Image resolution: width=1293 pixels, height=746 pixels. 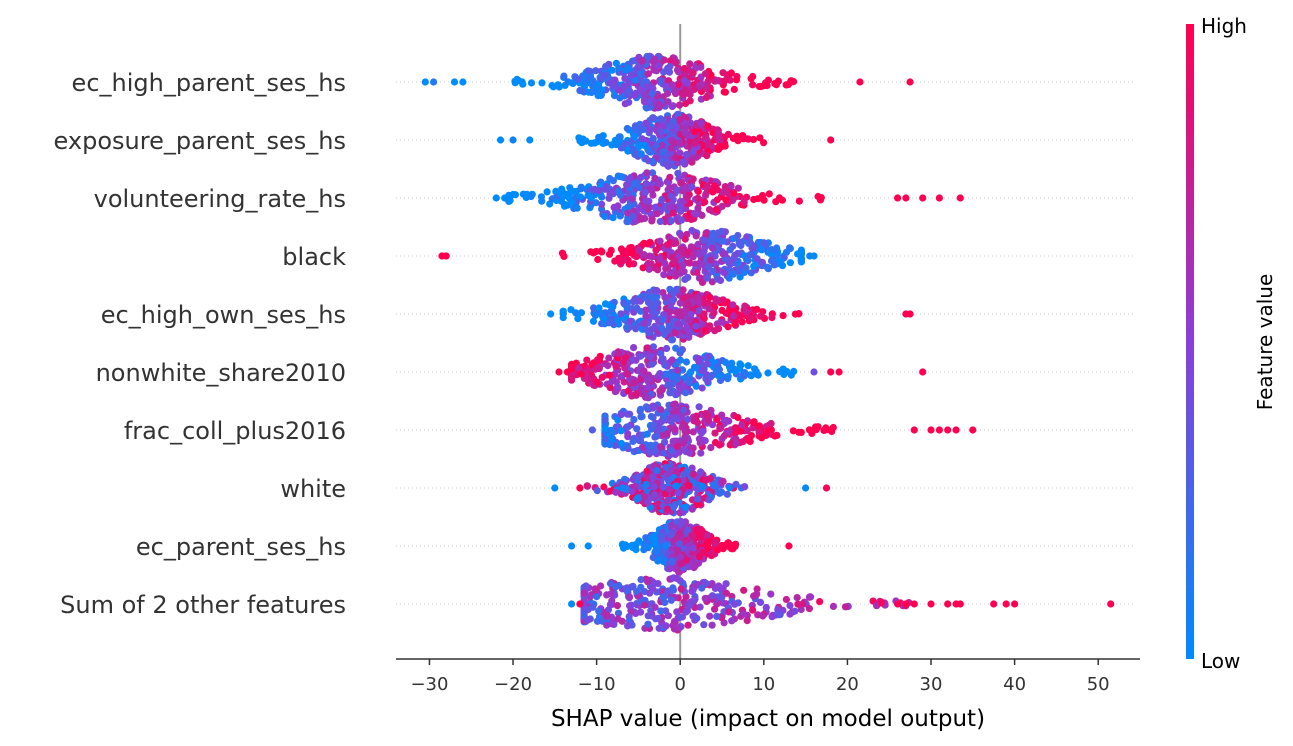 What do you see at coordinates (1220, 661) in the screenshot?
I see `colorbar-low-label: Low` at bounding box center [1220, 661].